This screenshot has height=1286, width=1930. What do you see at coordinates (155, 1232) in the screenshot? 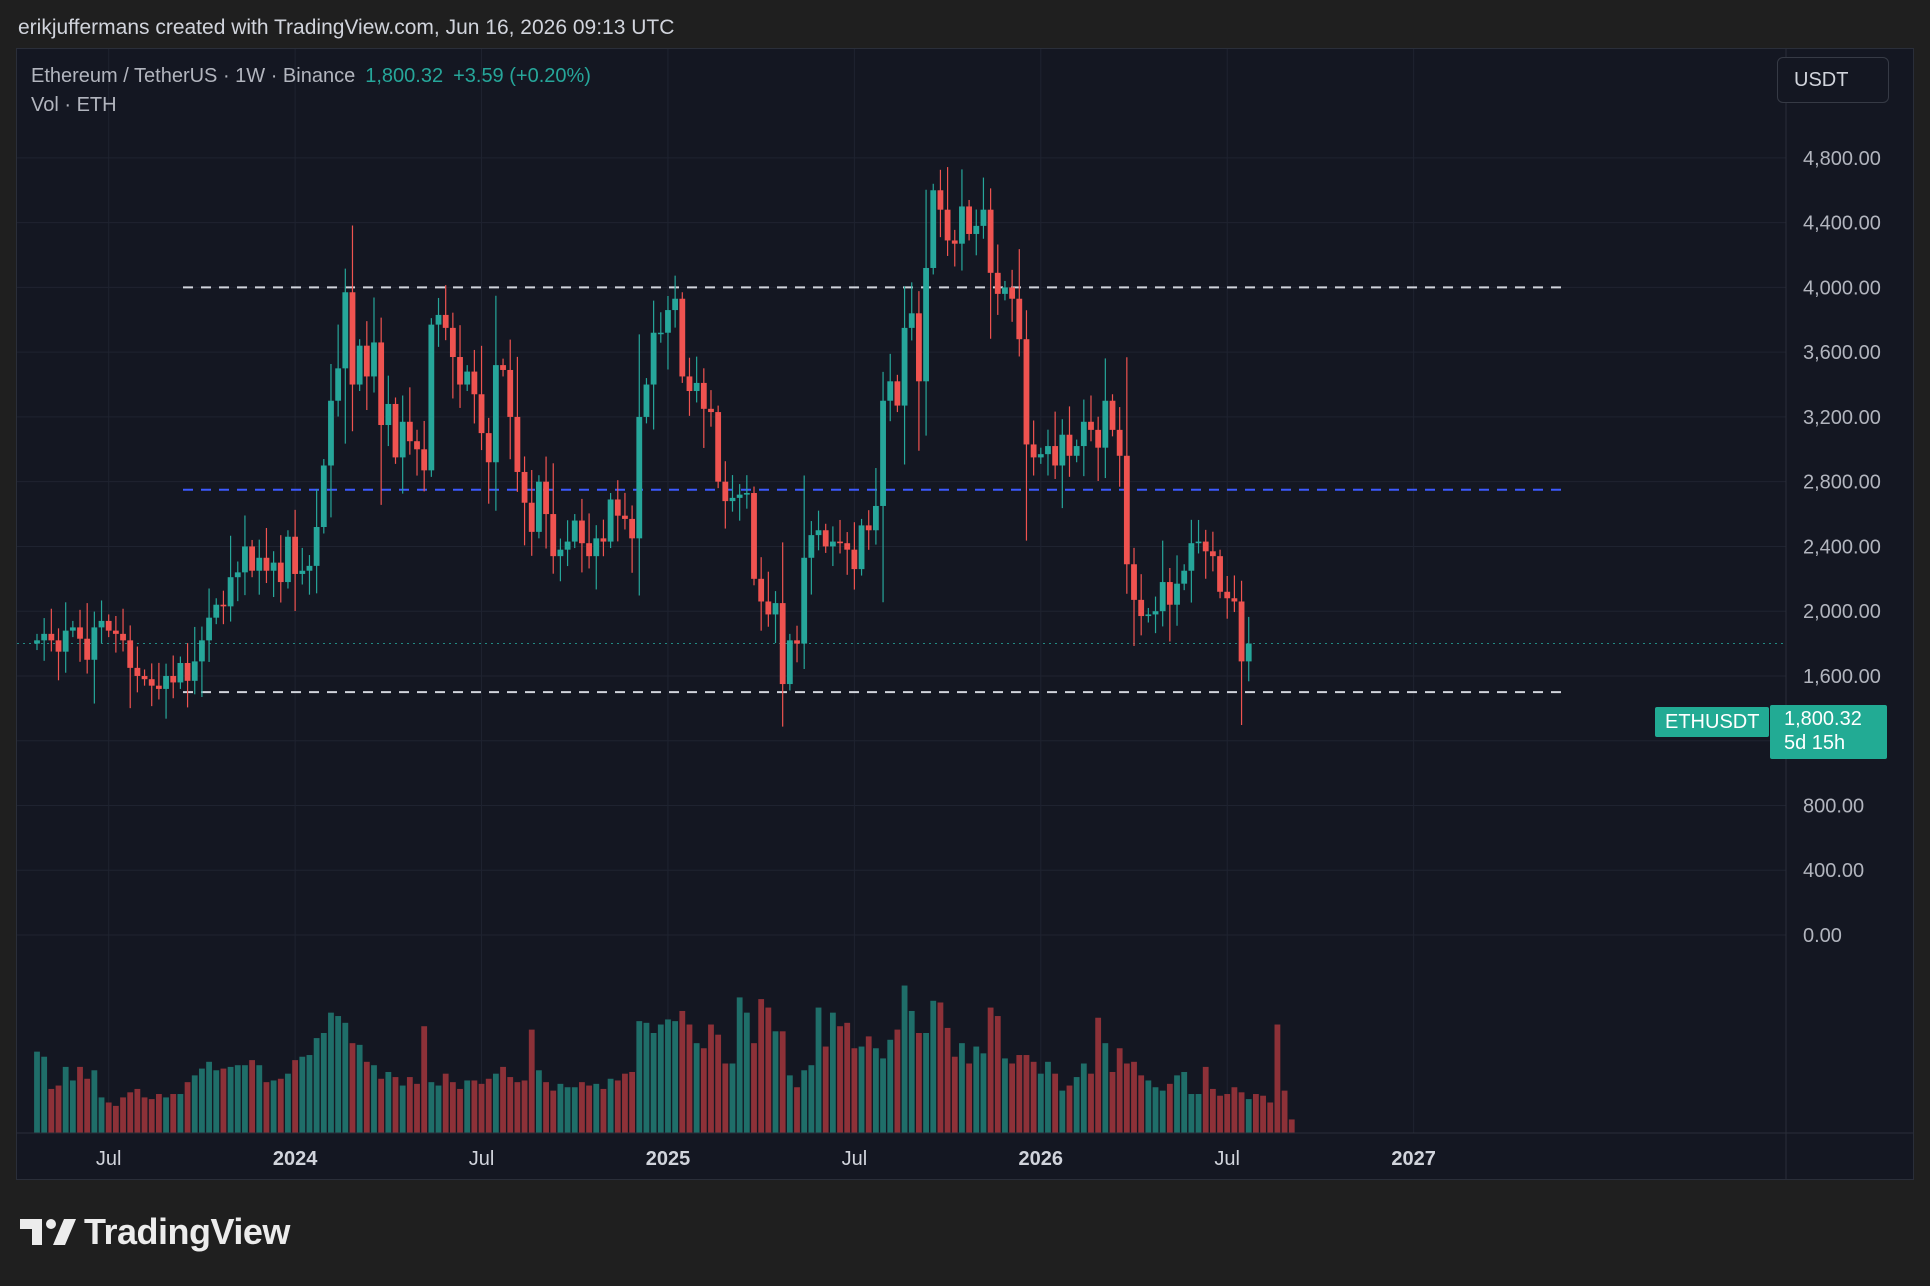
I see `tradingview-logo: TradingView` at bounding box center [155, 1232].